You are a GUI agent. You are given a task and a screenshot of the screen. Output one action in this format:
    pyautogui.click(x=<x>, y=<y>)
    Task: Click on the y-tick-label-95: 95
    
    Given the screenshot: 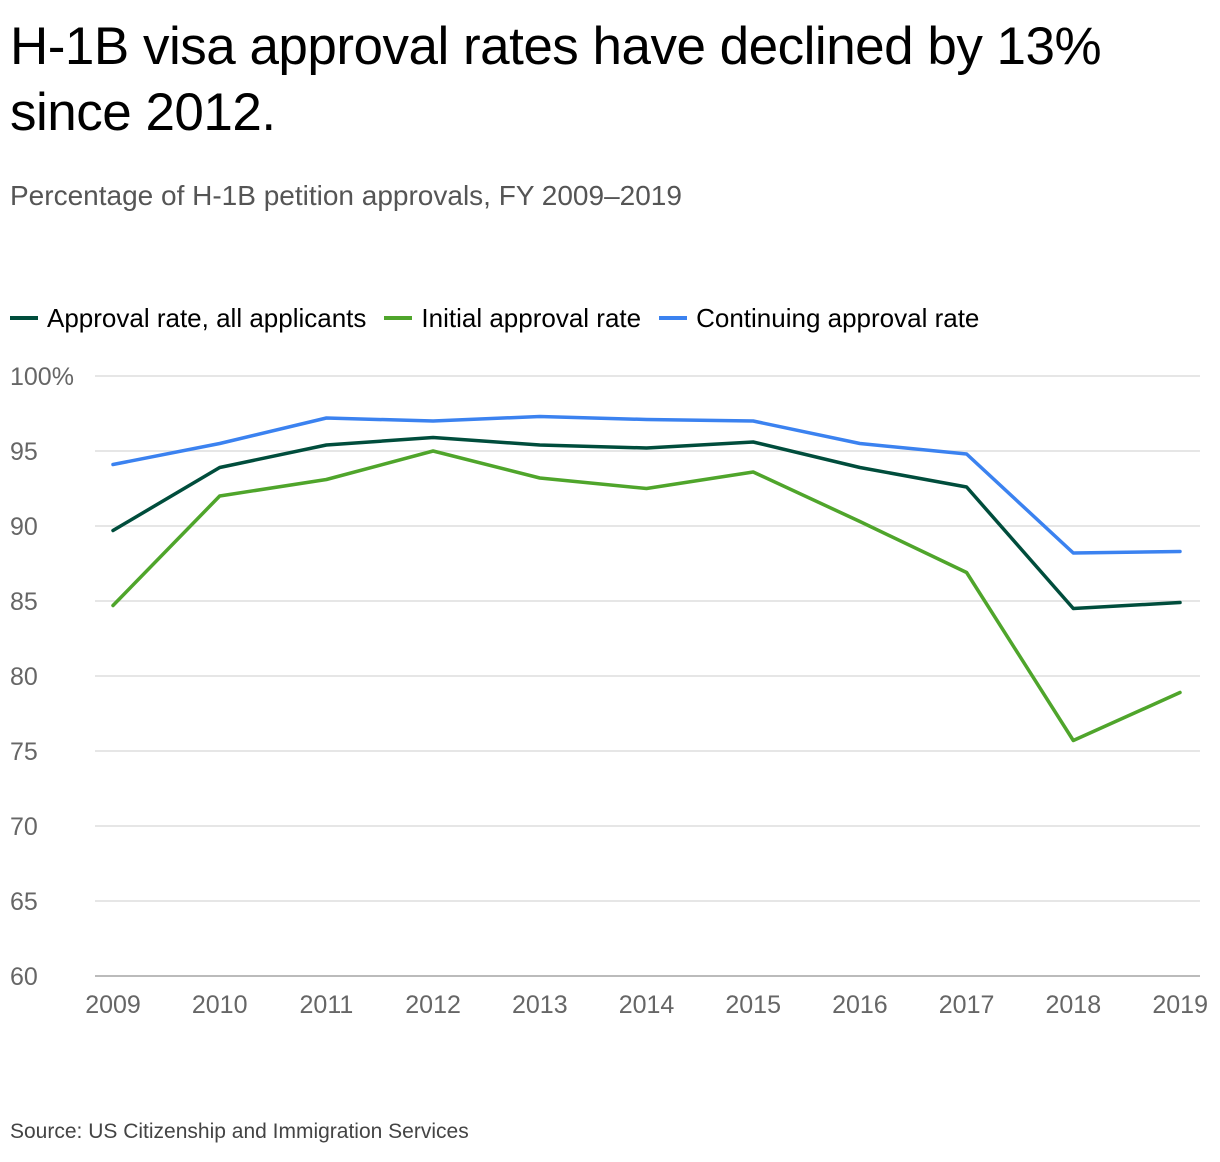 What is the action you would take?
    pyautogui.click(x=24, y=452)
    